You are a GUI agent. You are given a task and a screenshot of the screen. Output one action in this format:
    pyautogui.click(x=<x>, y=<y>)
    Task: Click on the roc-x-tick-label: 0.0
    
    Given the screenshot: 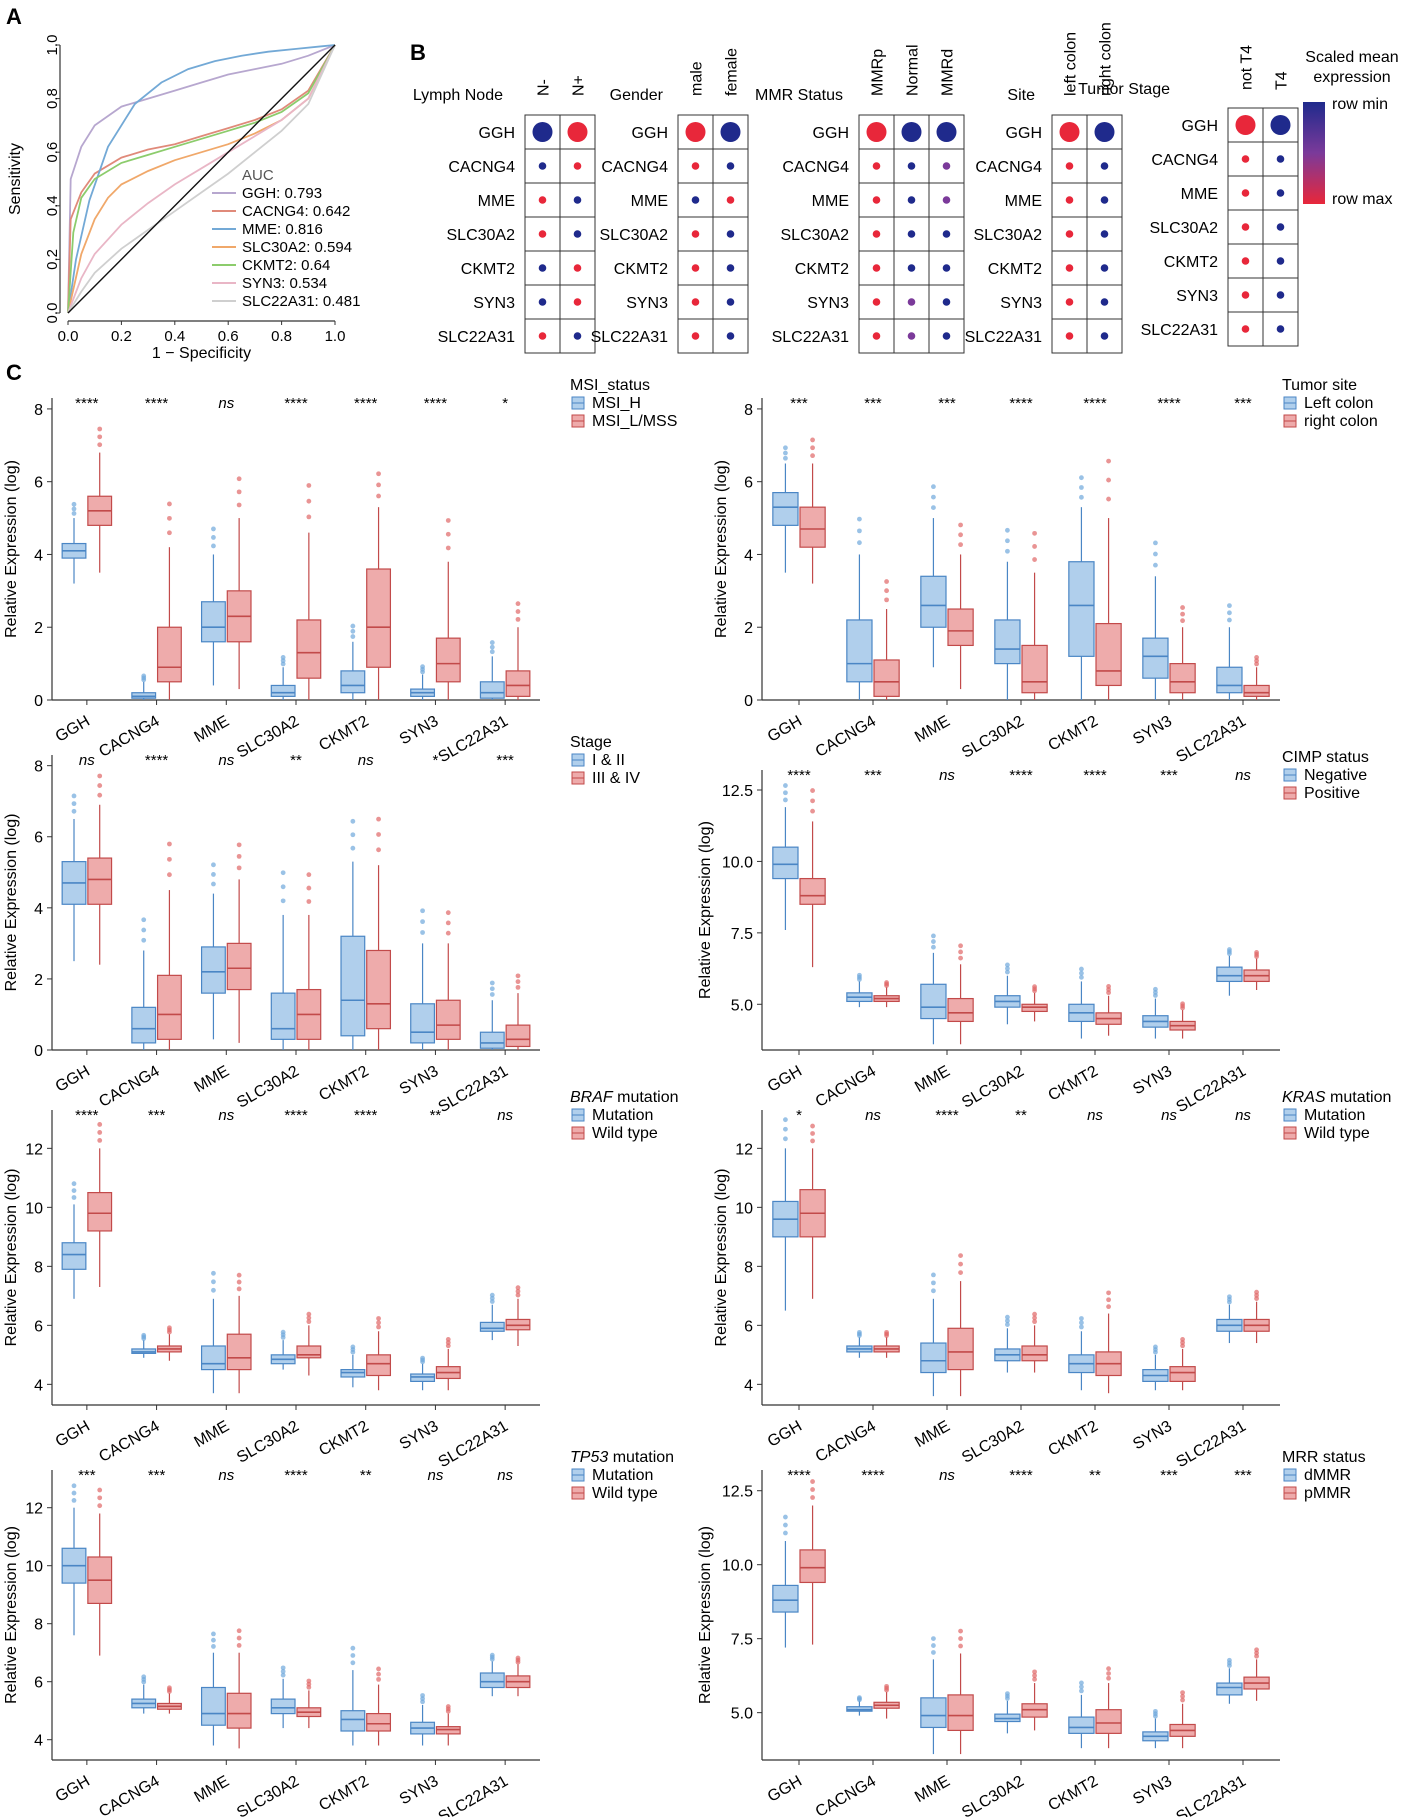 What is the action you would take?
    pyautogui.click(x=68, y=336)
    